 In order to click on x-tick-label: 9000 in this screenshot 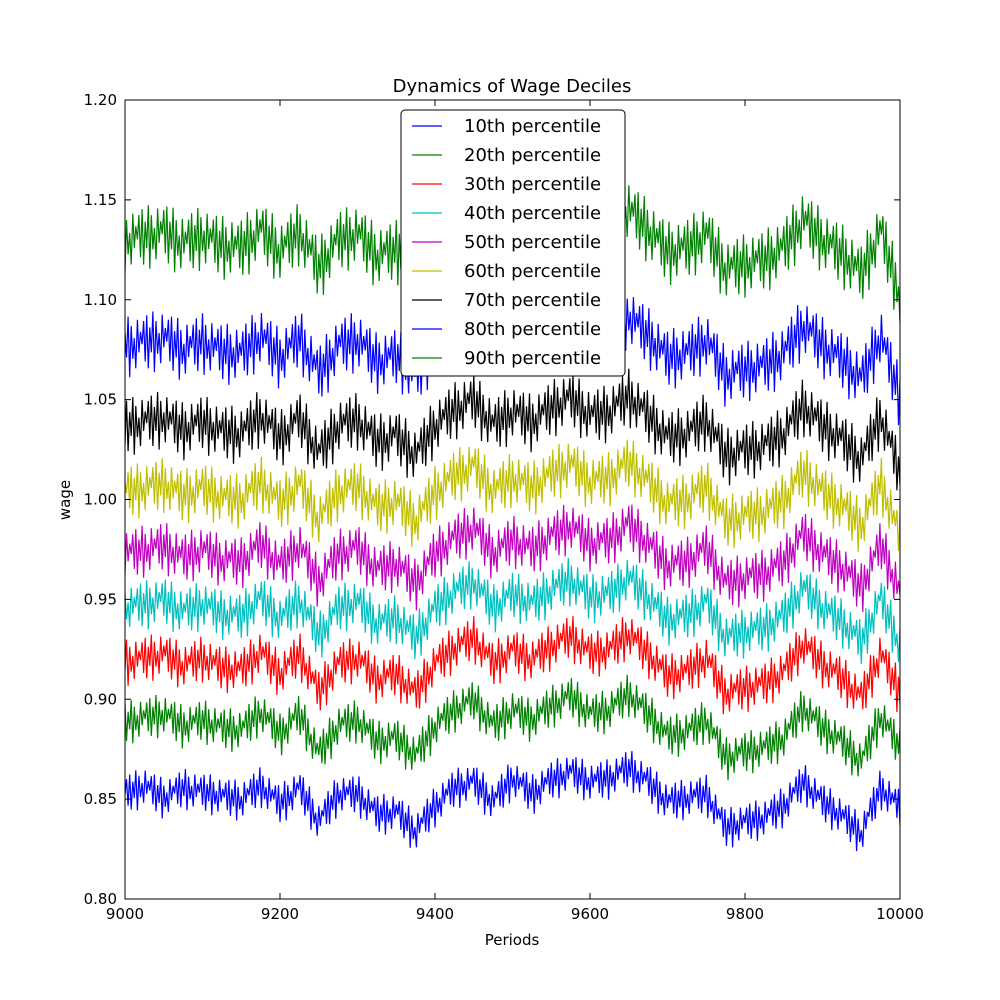, I will do `click(125, 914)`.